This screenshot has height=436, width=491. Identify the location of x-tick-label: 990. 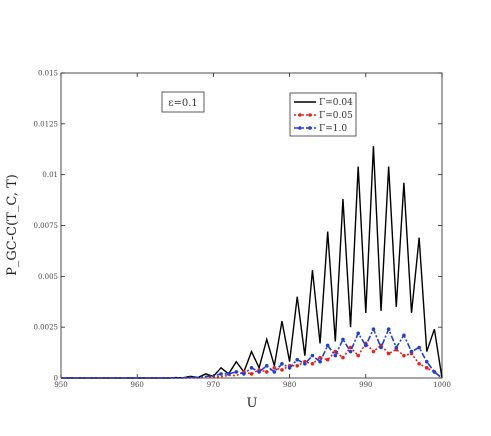
(365, 385).